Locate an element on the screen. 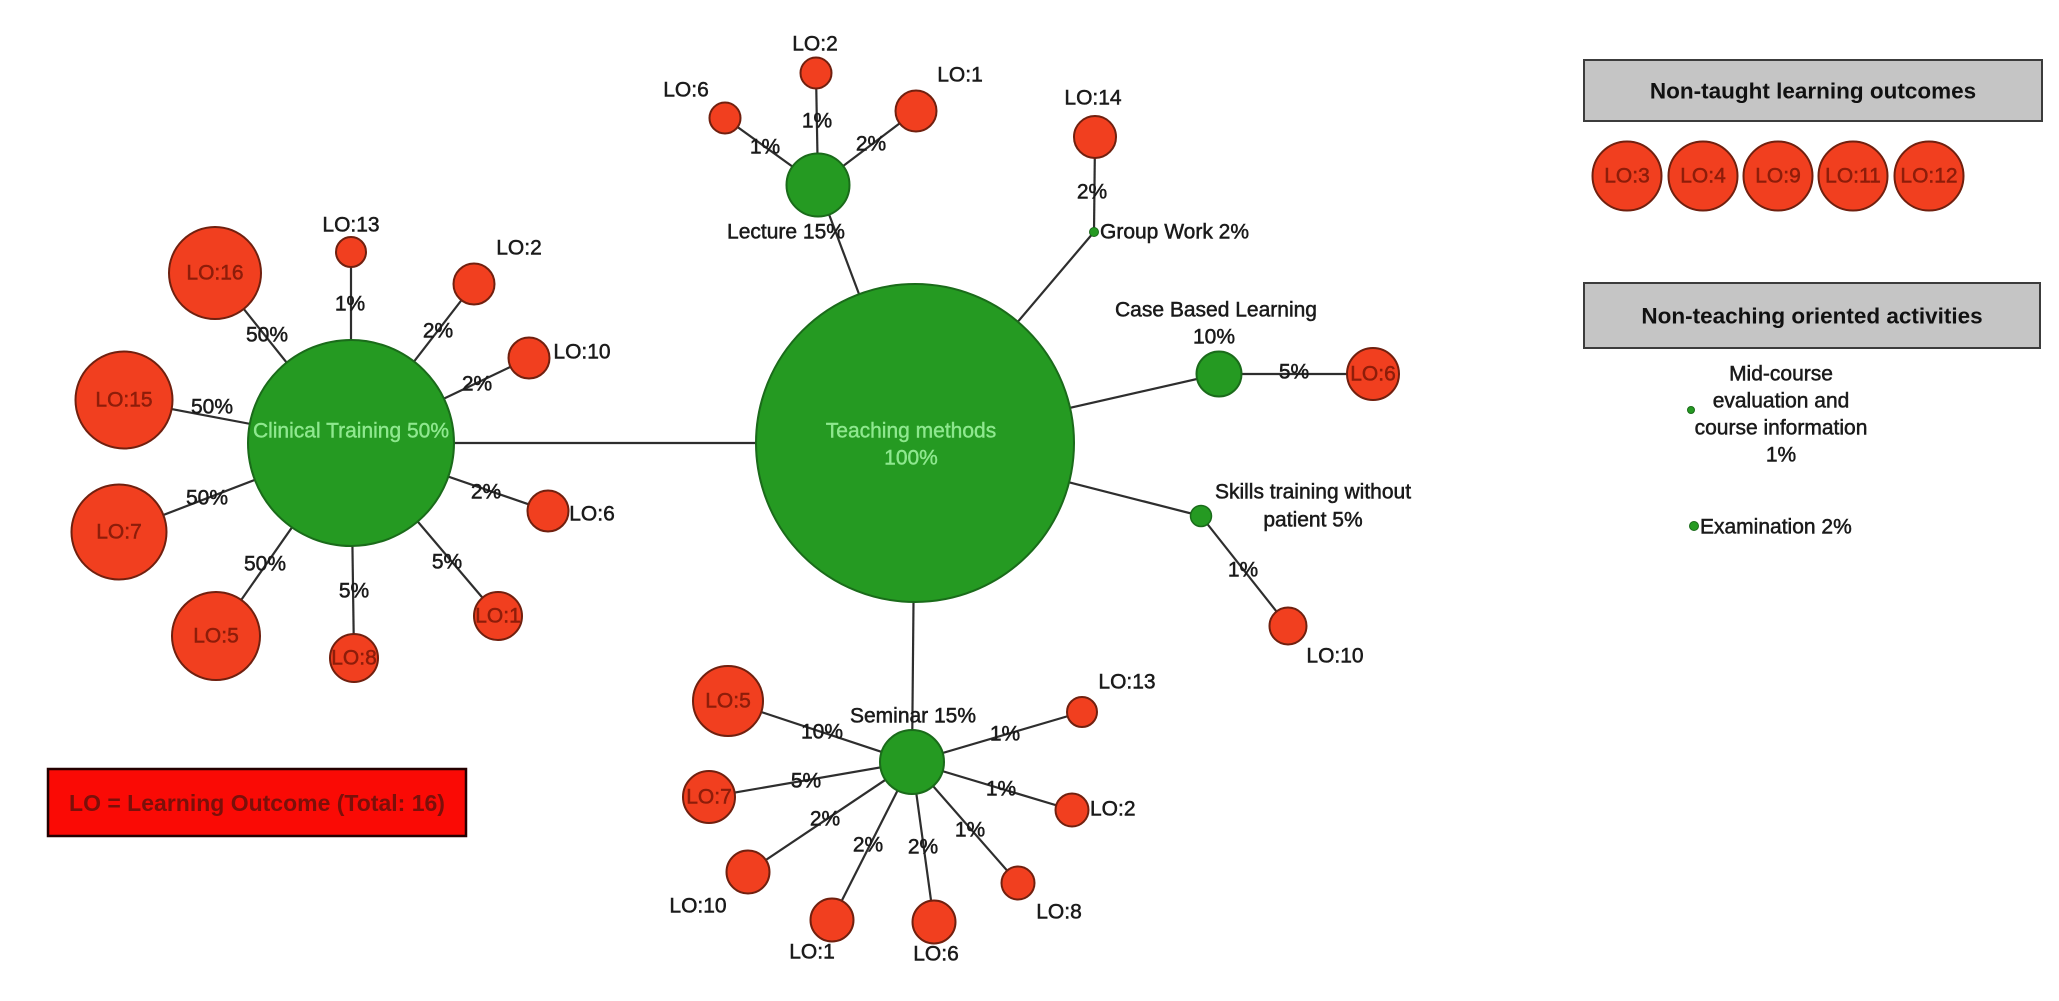 This screenshot has height=1001, width=2059. svg-text: Lecture 15% is located at coordinates (786, 232).